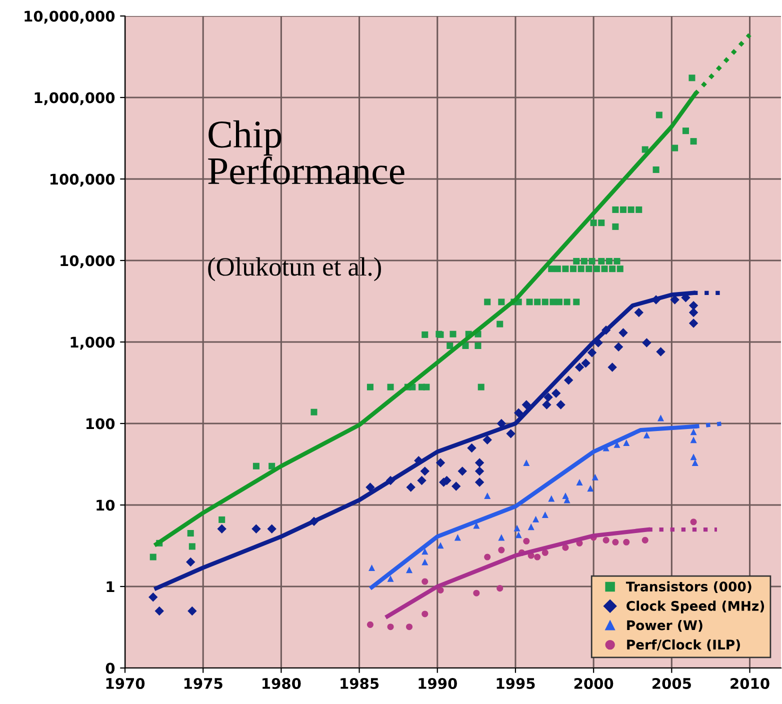 This screenshot has width=782, height=704. What do you see at coordinates (689, 587) in the screenshot?
I see `legend-label: Transistors (000)` at bounding box center [689, 587].